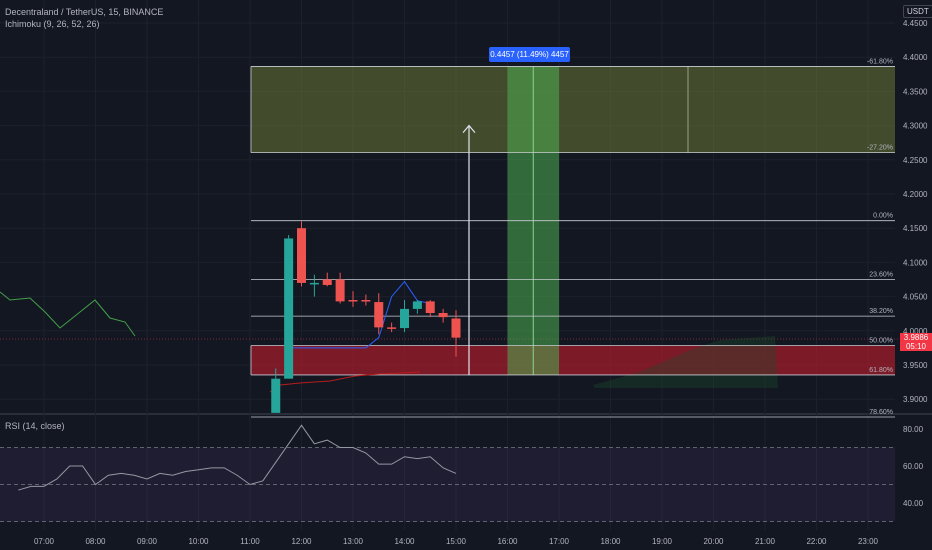  I want to click on y-tick-label: 4.1500, so click(915, 228).